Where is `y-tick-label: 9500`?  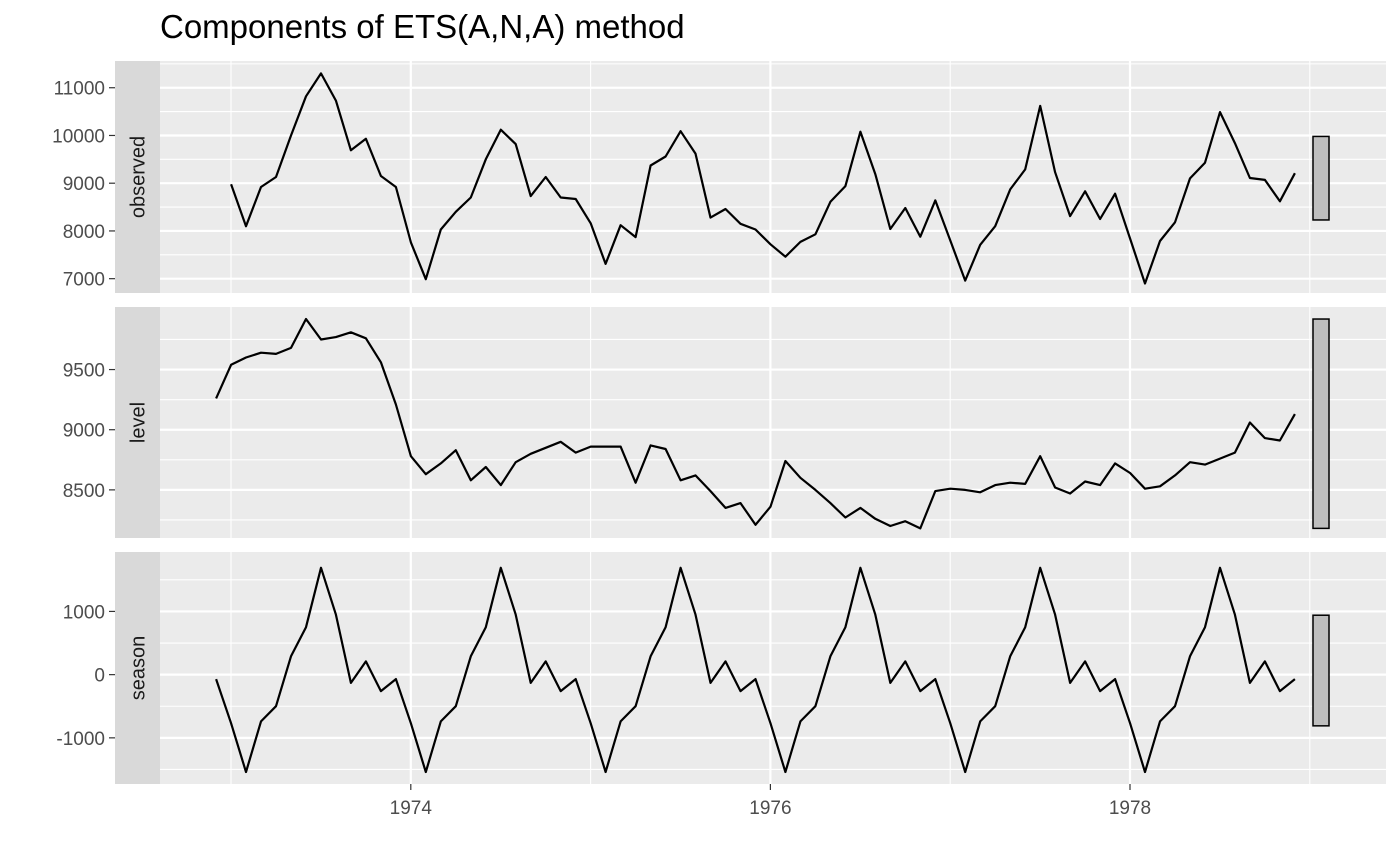
y-tick-label: 9500 is located at coordinates (84, 371).